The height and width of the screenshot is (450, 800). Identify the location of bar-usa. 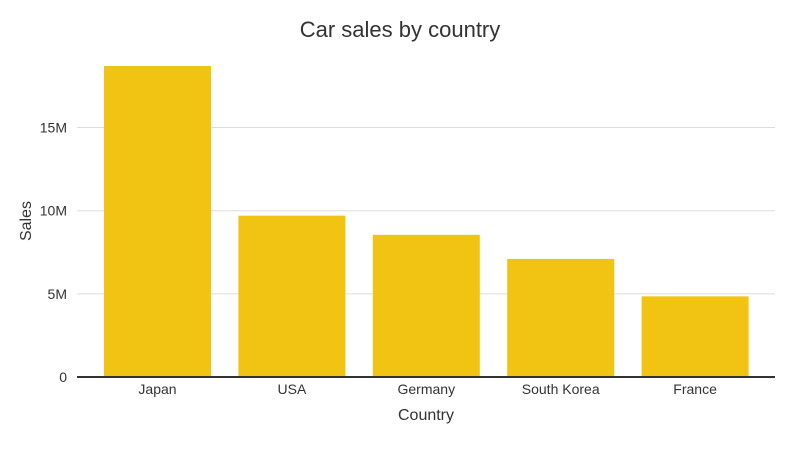
(292, 296).